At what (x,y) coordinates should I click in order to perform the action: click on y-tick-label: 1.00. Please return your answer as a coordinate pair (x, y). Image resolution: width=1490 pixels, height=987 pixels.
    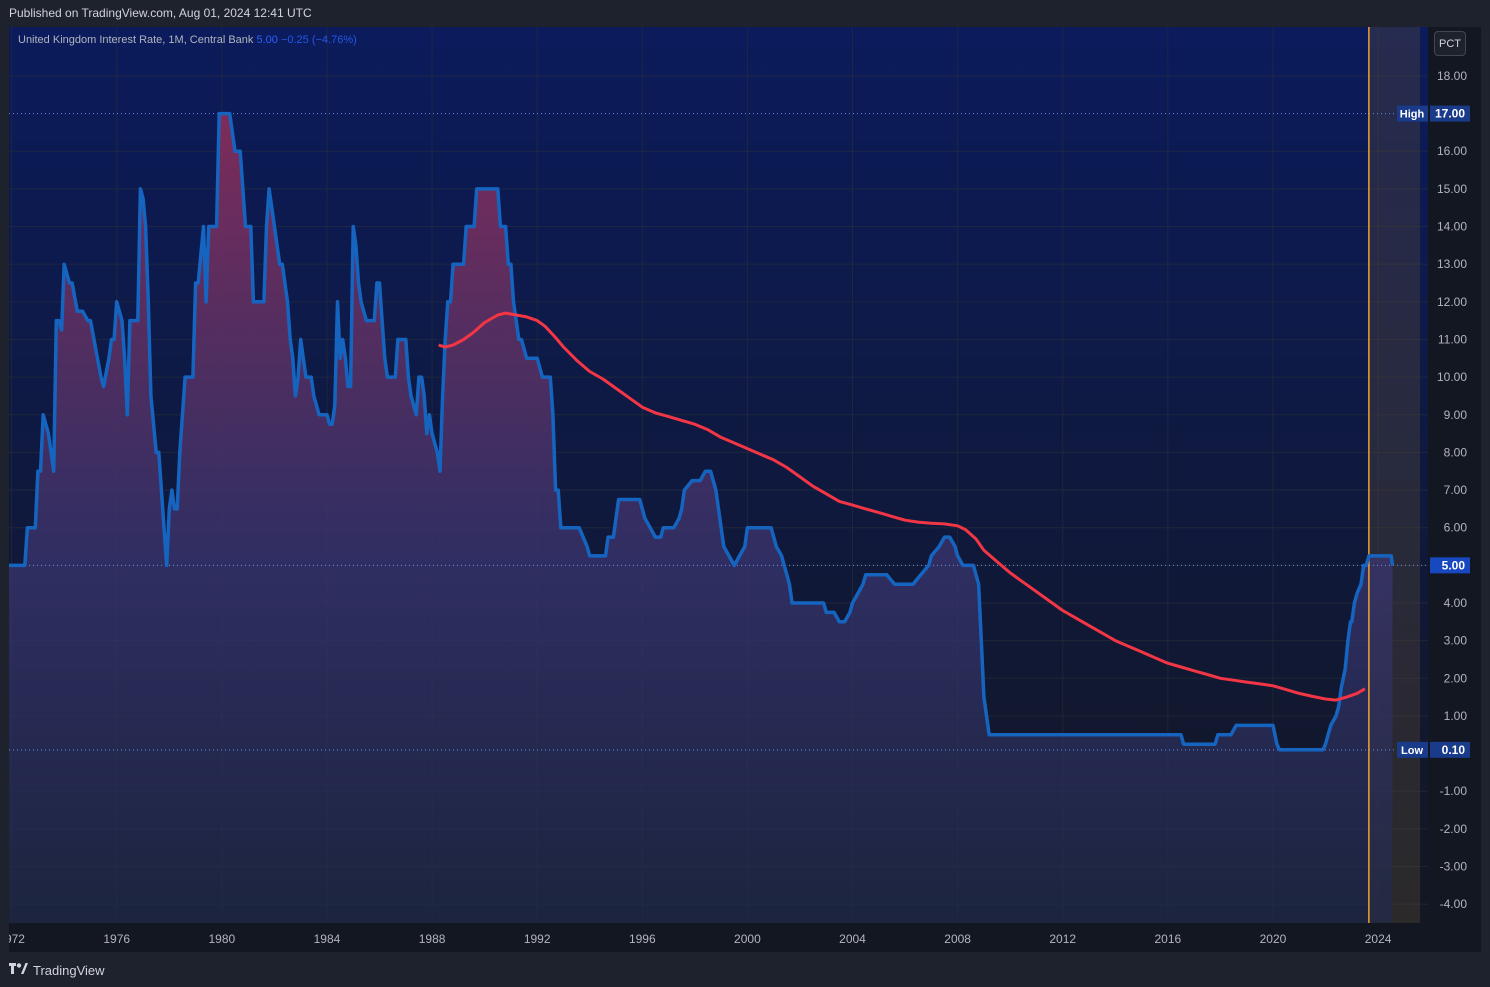
    Looking at the image, I should click on (1456, 716).